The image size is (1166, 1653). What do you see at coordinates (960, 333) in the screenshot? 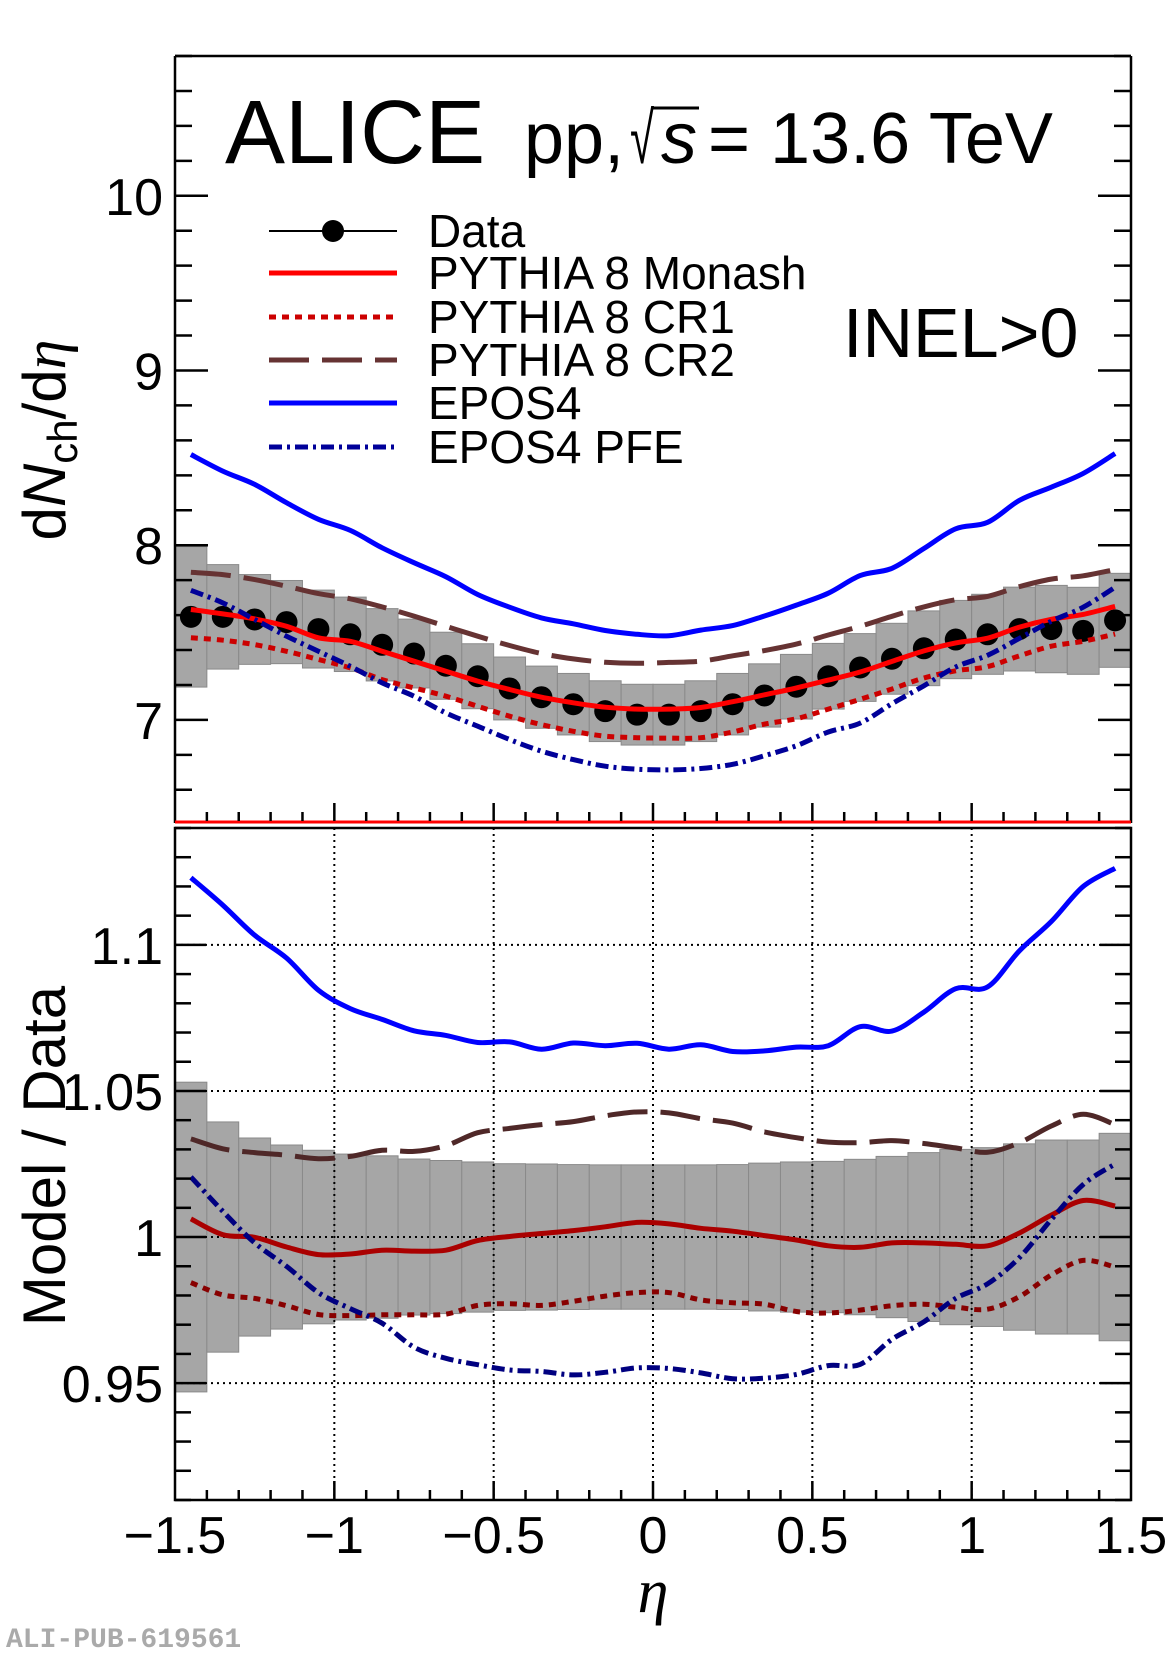
I see `event-class-label: INEL>0` at bounding box center [960, 333].